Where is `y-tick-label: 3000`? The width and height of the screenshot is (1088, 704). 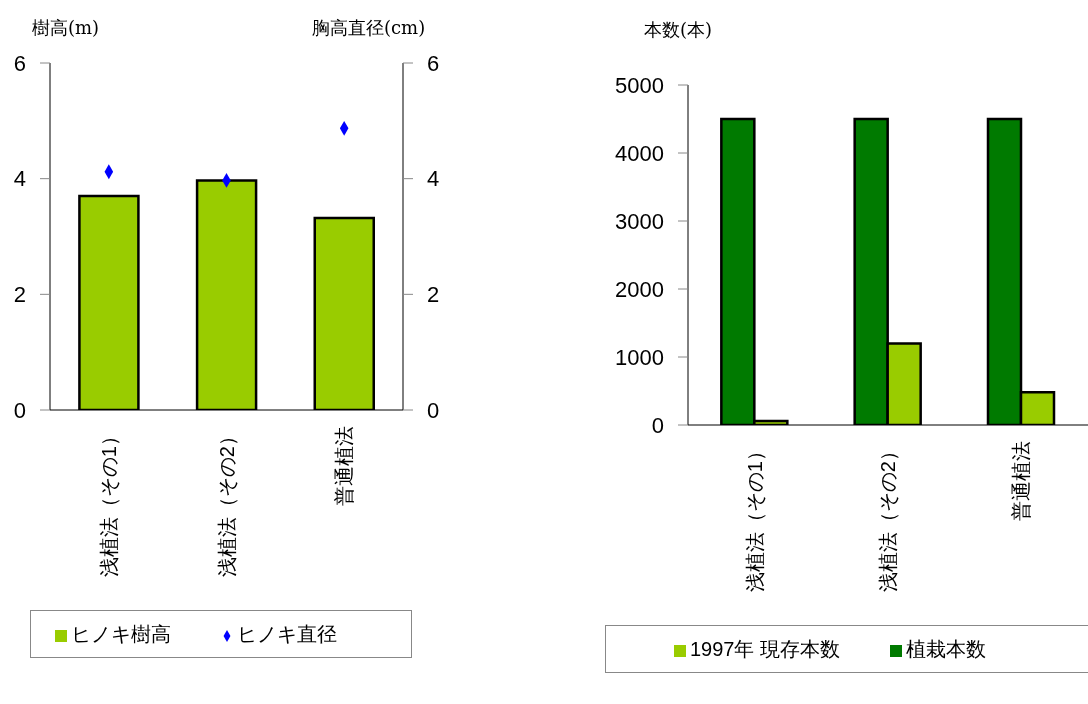
y-tick-label: 3000 is located at coordinates (639, 221).